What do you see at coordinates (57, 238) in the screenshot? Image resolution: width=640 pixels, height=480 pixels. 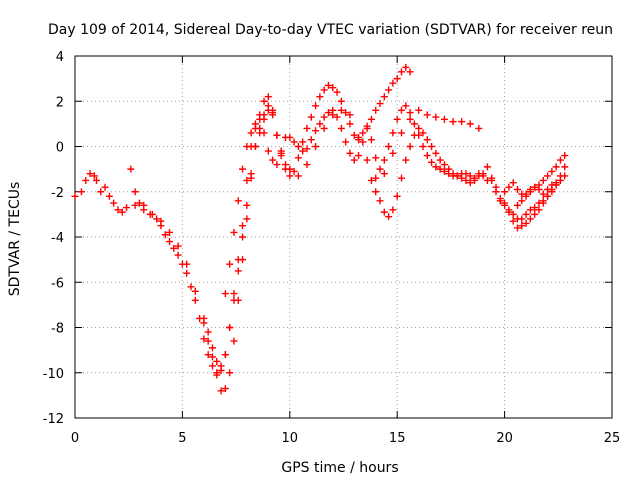 I see `y-tick-label: -4` at bounding box center [57, 238].